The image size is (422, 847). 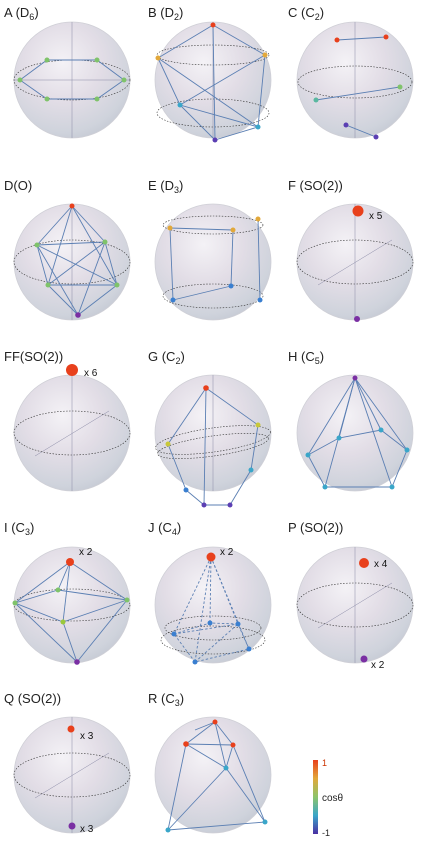 I want to click on panel-ff-sphere, so click(x=72, y=433).